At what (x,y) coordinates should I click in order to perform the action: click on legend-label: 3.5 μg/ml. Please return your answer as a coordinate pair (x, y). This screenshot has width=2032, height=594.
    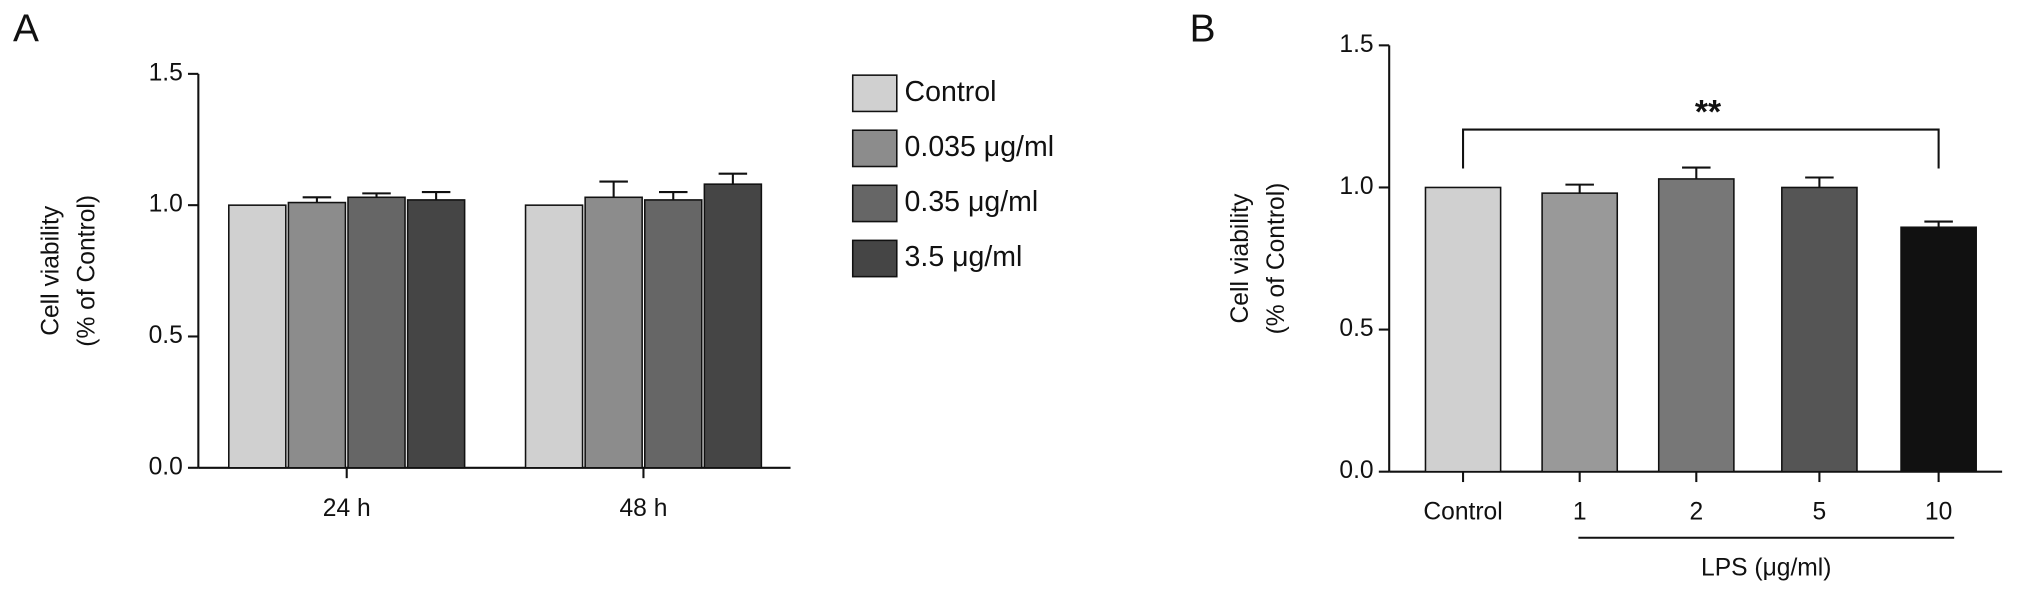
    Looking at the image, I should click on (964, 257).